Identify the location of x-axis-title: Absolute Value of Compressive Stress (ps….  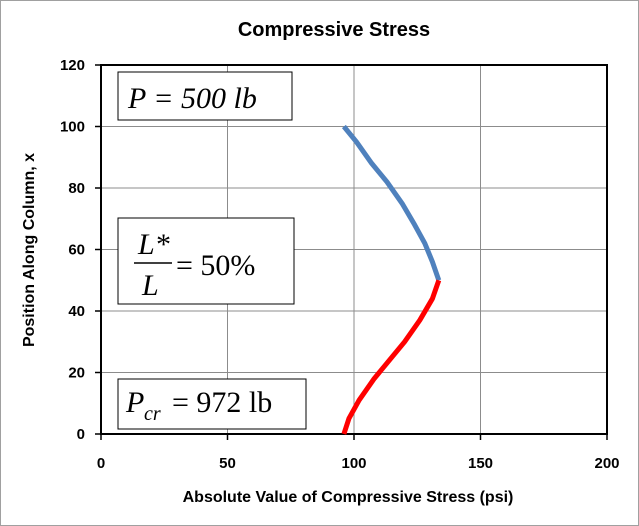
(348, 497).